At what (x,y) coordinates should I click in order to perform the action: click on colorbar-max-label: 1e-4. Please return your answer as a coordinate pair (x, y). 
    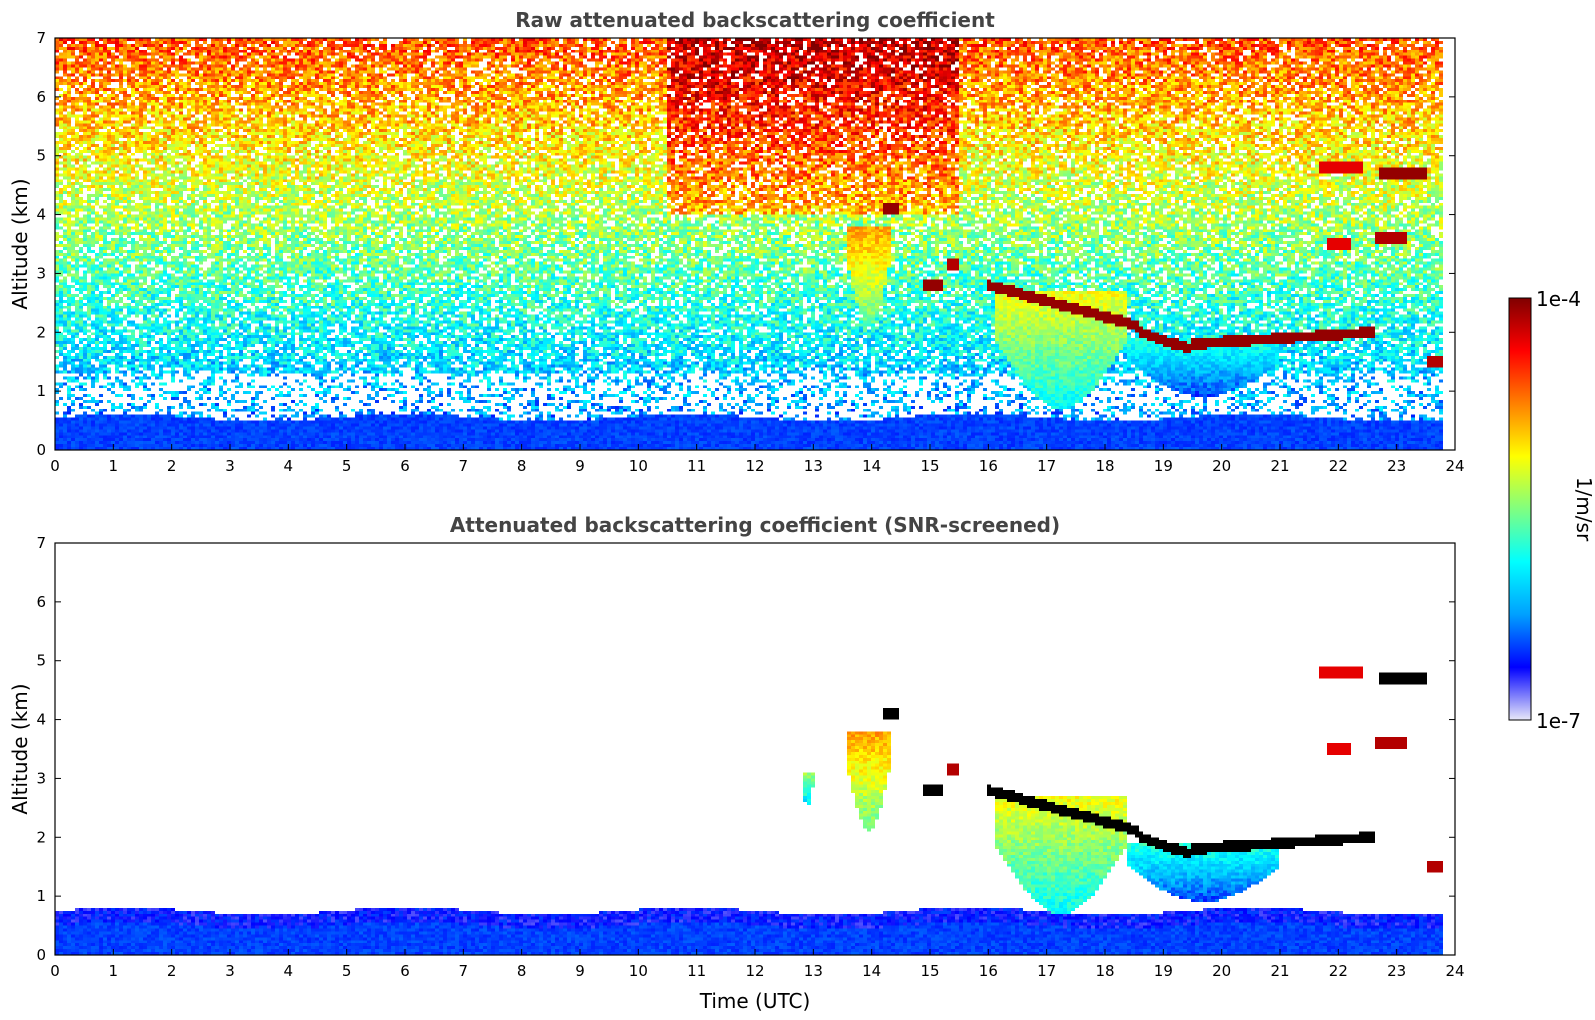
    Looking at the image, I should click on (1558, 299).